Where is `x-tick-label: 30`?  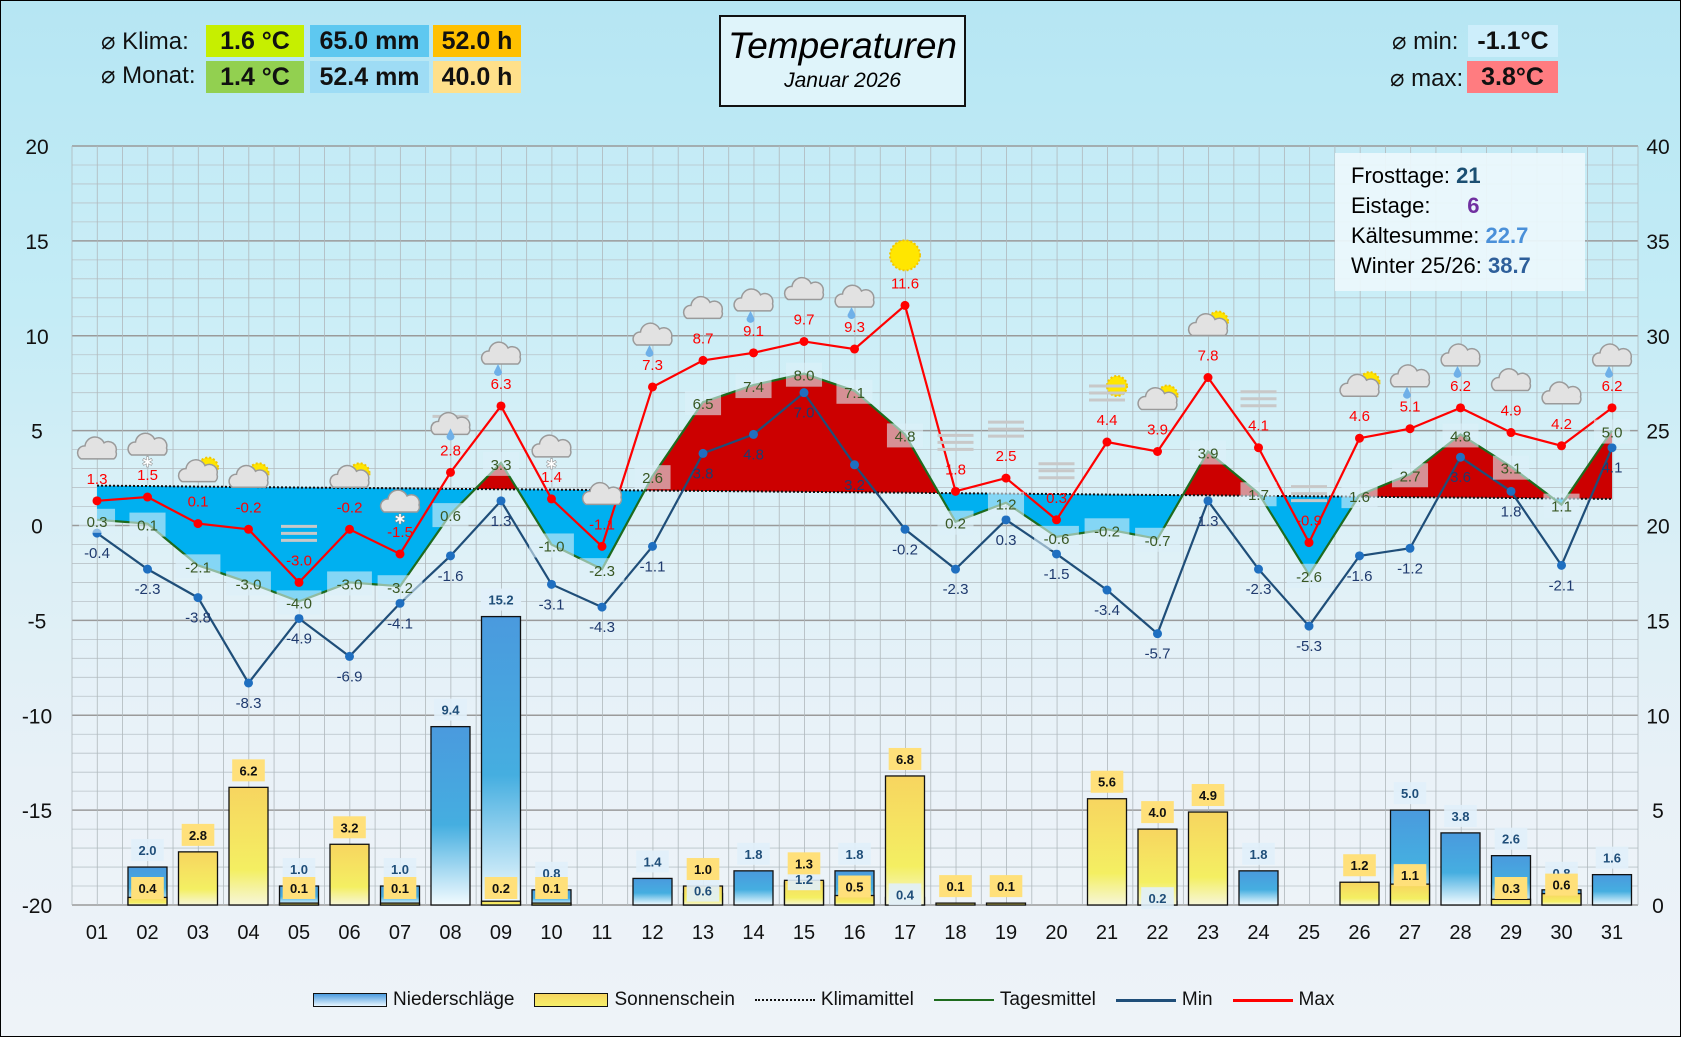 x-tick-label: 30 is located at coordinates (1561, 933).